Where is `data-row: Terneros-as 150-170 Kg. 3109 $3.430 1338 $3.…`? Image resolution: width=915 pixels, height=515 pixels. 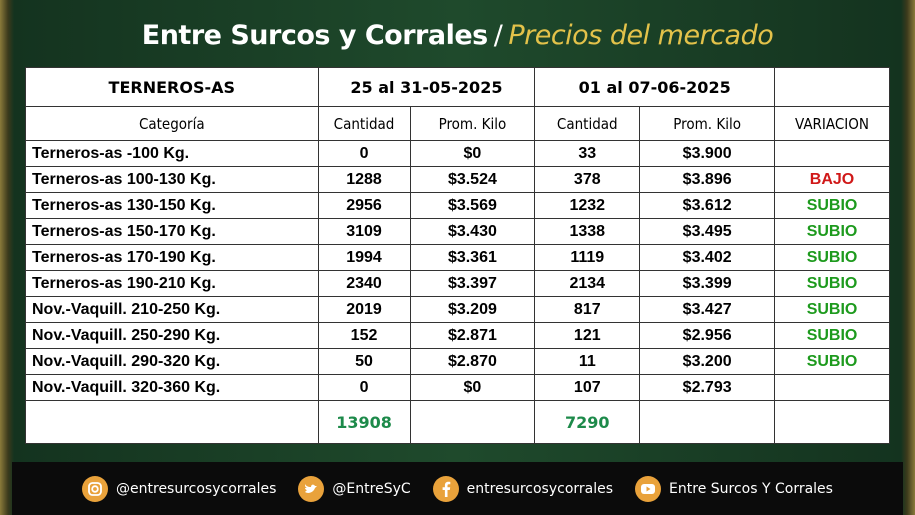 data-row: Terneros-as 150-170 Kg. 3109 $3.430 1338 $3.… is located at coordinates (457, 231).